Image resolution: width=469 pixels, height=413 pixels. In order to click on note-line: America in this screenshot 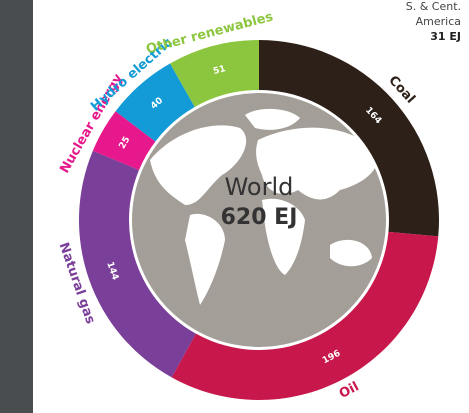, I will do `click(438, 21)`.